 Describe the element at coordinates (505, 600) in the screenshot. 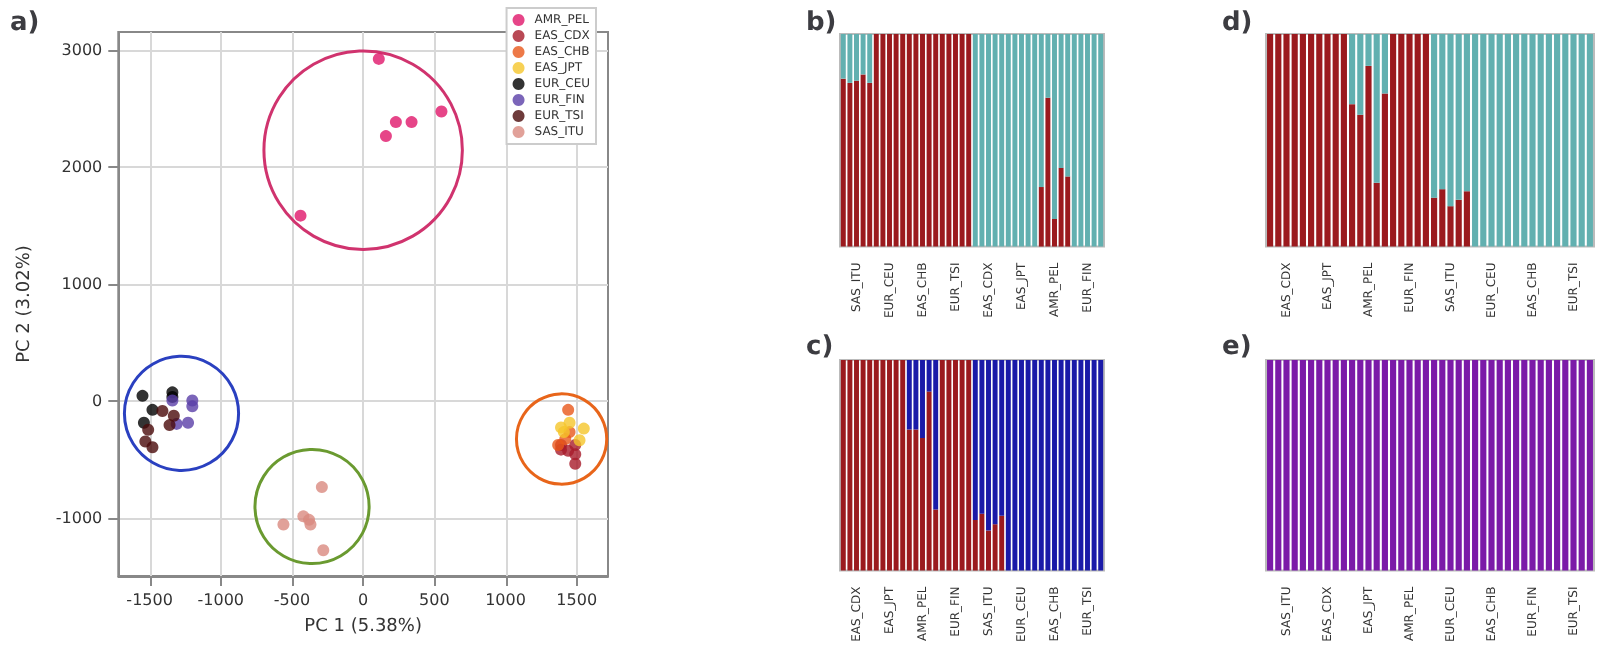

I see `x-tick-label: 1000` at that location.